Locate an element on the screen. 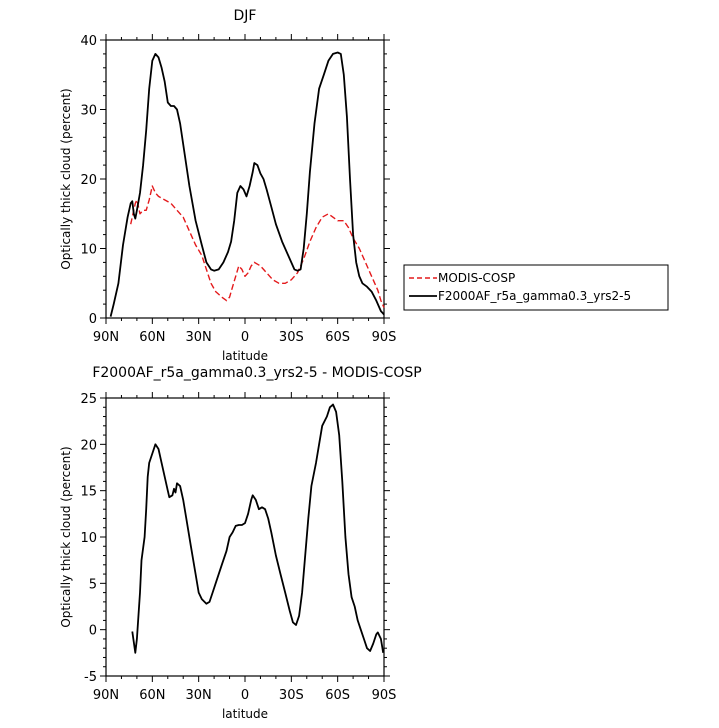  y-tick-label: 15 is located at coordinates (88, 492).